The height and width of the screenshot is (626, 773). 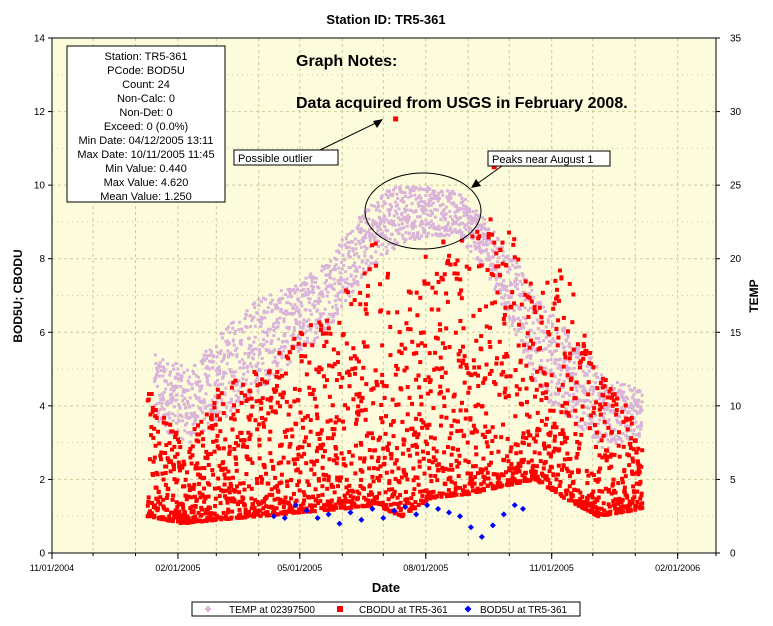 What do you see at coordinates (736, 333) in the screenshot?
I see `y-right-tick-label: 15` at bounding box center [736, 333].